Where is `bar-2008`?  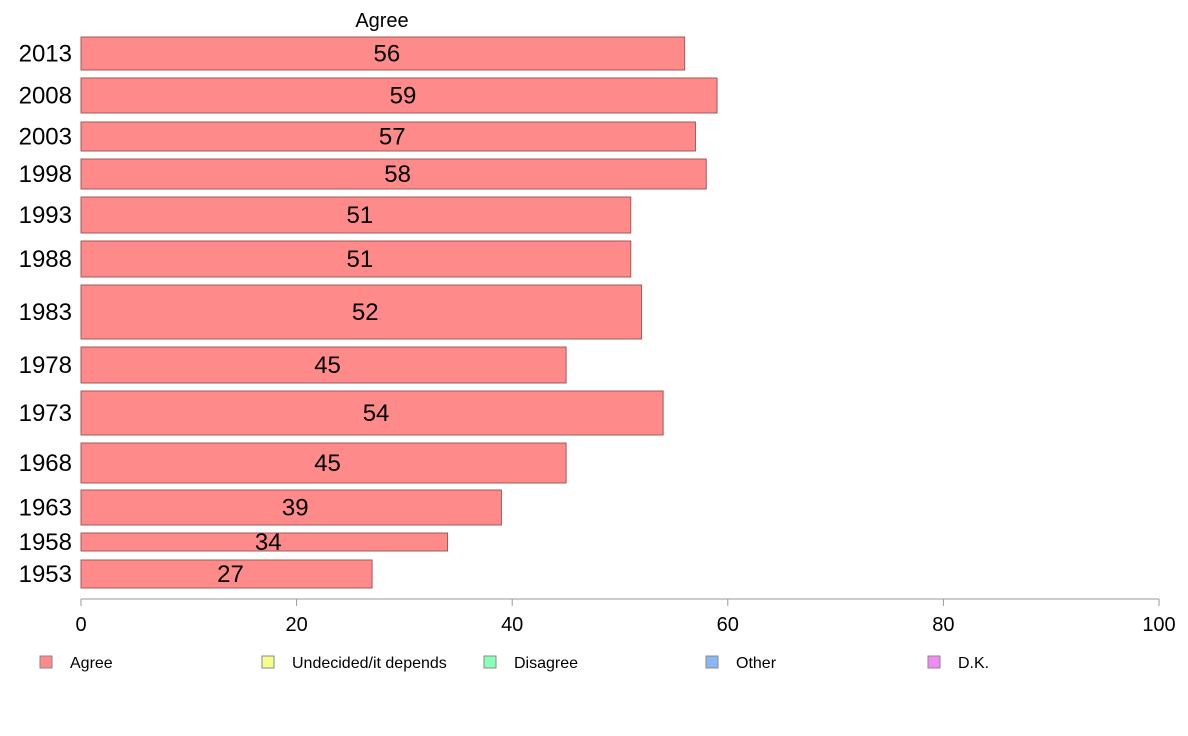 bar-2008 is located at coordinates (399, 95).